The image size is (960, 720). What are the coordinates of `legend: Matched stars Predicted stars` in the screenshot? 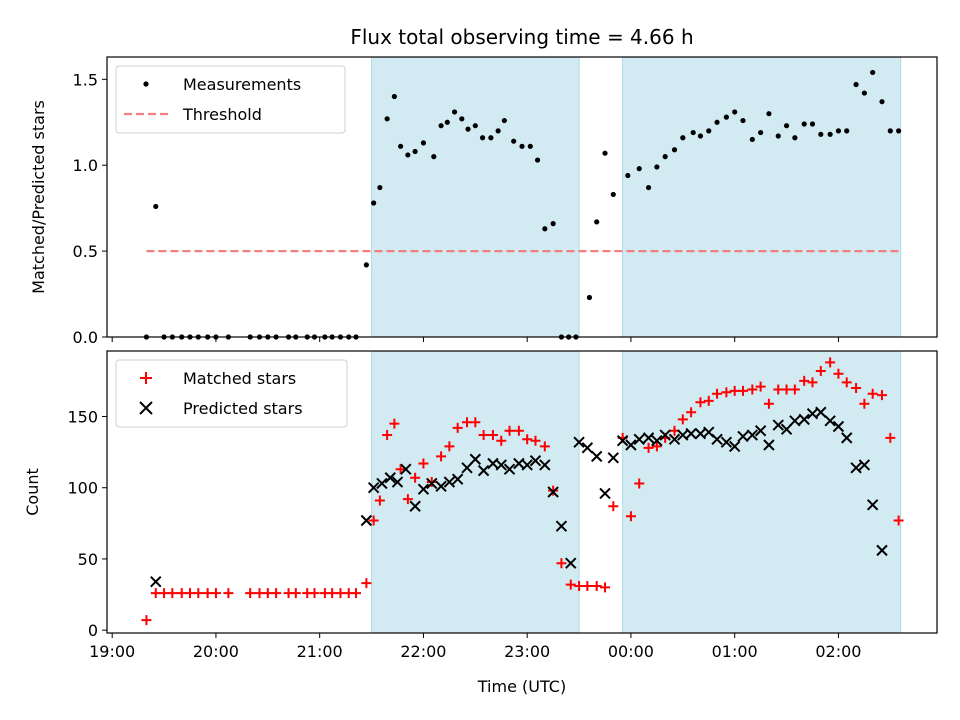 It's located at (231, 393).